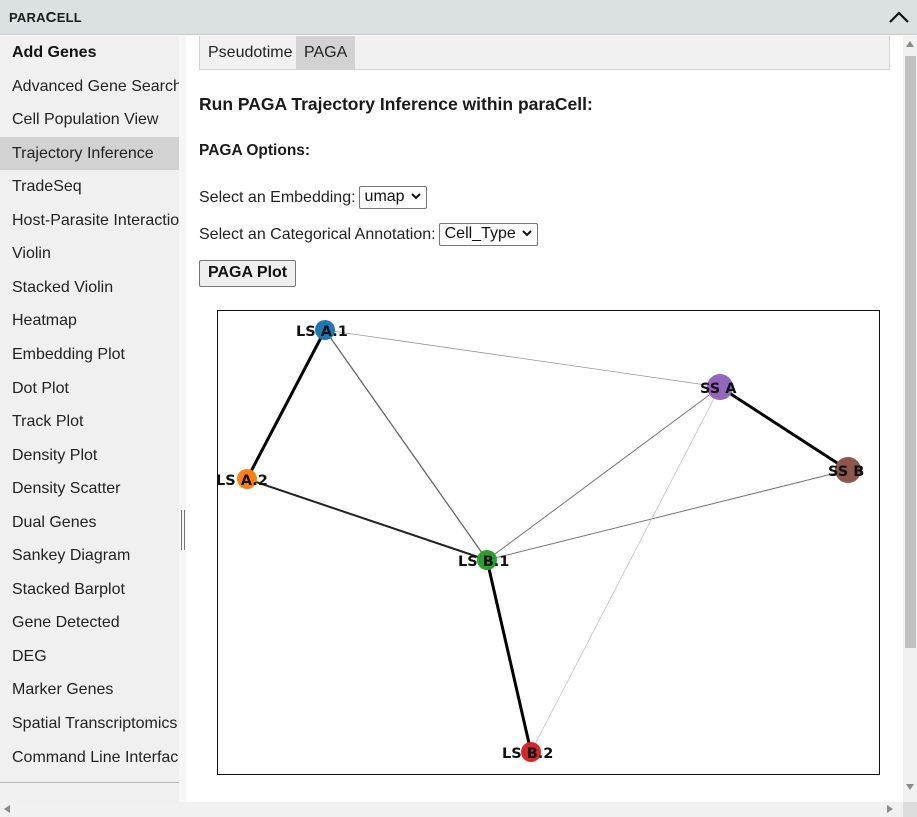  I want to click on sidebar-item-spatial-transcriptomics: Spatial Transcriptomics, so click(95, 723).